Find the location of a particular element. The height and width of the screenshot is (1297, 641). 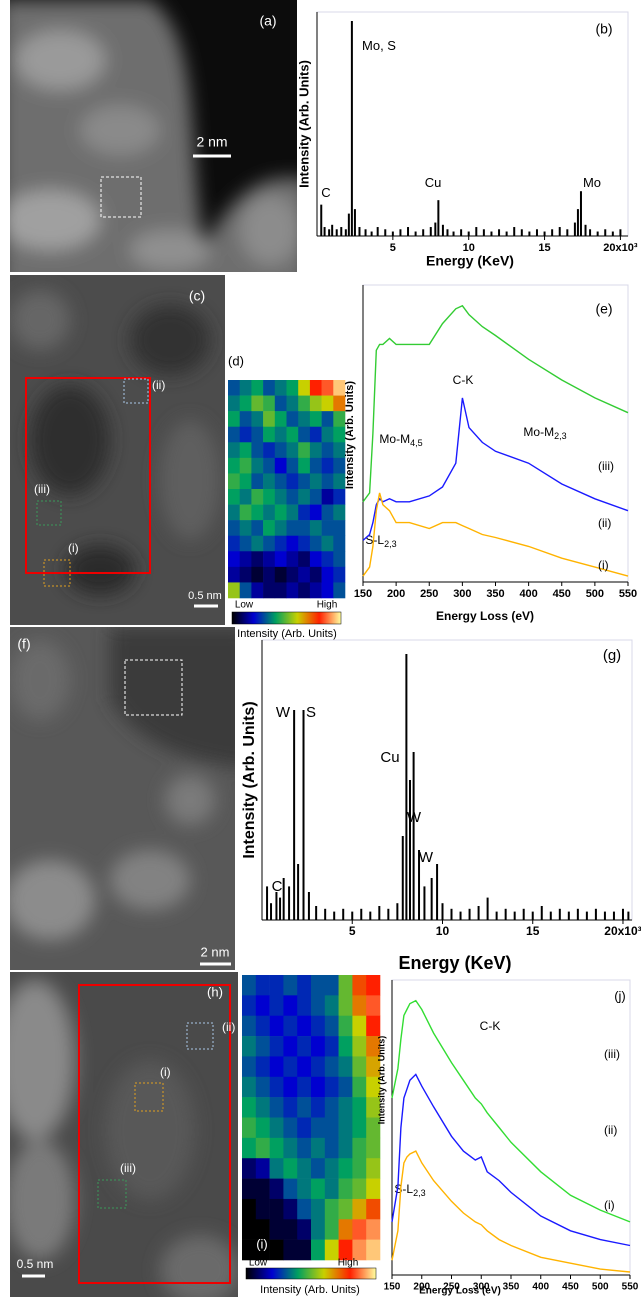

region-label: (ii) is located at coordinates (158, 385).